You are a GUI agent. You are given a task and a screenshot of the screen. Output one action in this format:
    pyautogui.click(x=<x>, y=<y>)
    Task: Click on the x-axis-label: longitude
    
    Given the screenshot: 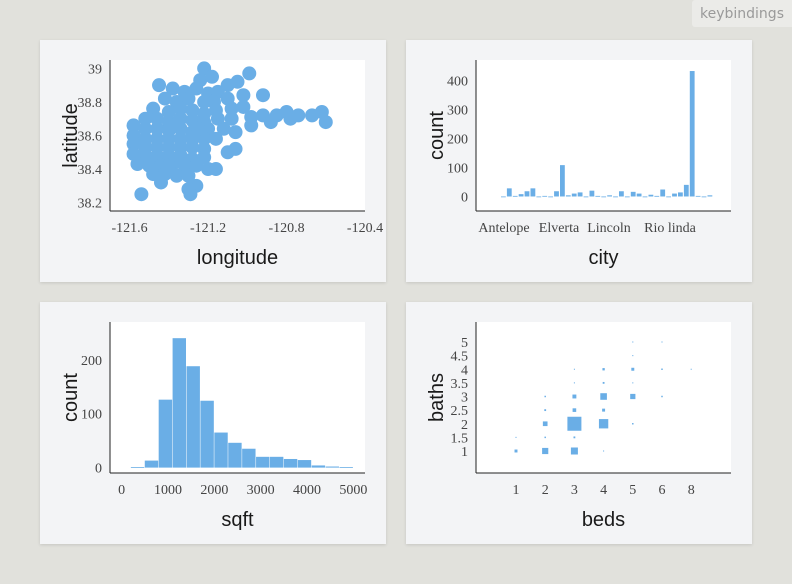 What is the action you would take?
    pyautogui.click(x=237, y=258)
    